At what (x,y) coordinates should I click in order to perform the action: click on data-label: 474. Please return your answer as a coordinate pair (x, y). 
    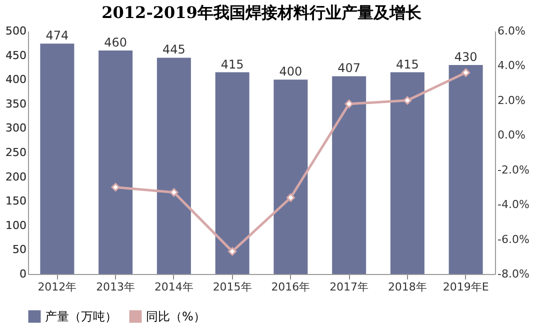
    Looking at the image, I should click on (57, 35).